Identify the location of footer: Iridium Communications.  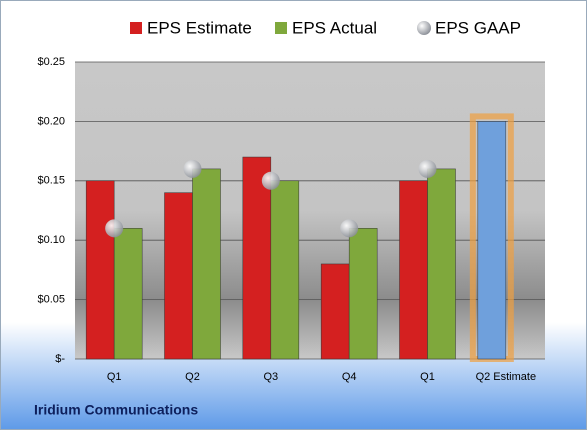
(116, 410).